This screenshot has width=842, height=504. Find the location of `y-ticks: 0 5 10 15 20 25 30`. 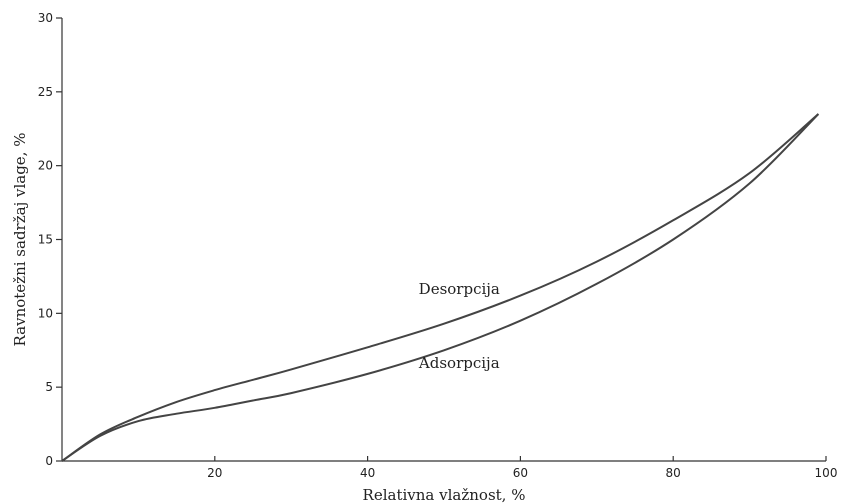

y-ticks: 0 5 10 15 20 25 30 is located at coordinates (50, 239).